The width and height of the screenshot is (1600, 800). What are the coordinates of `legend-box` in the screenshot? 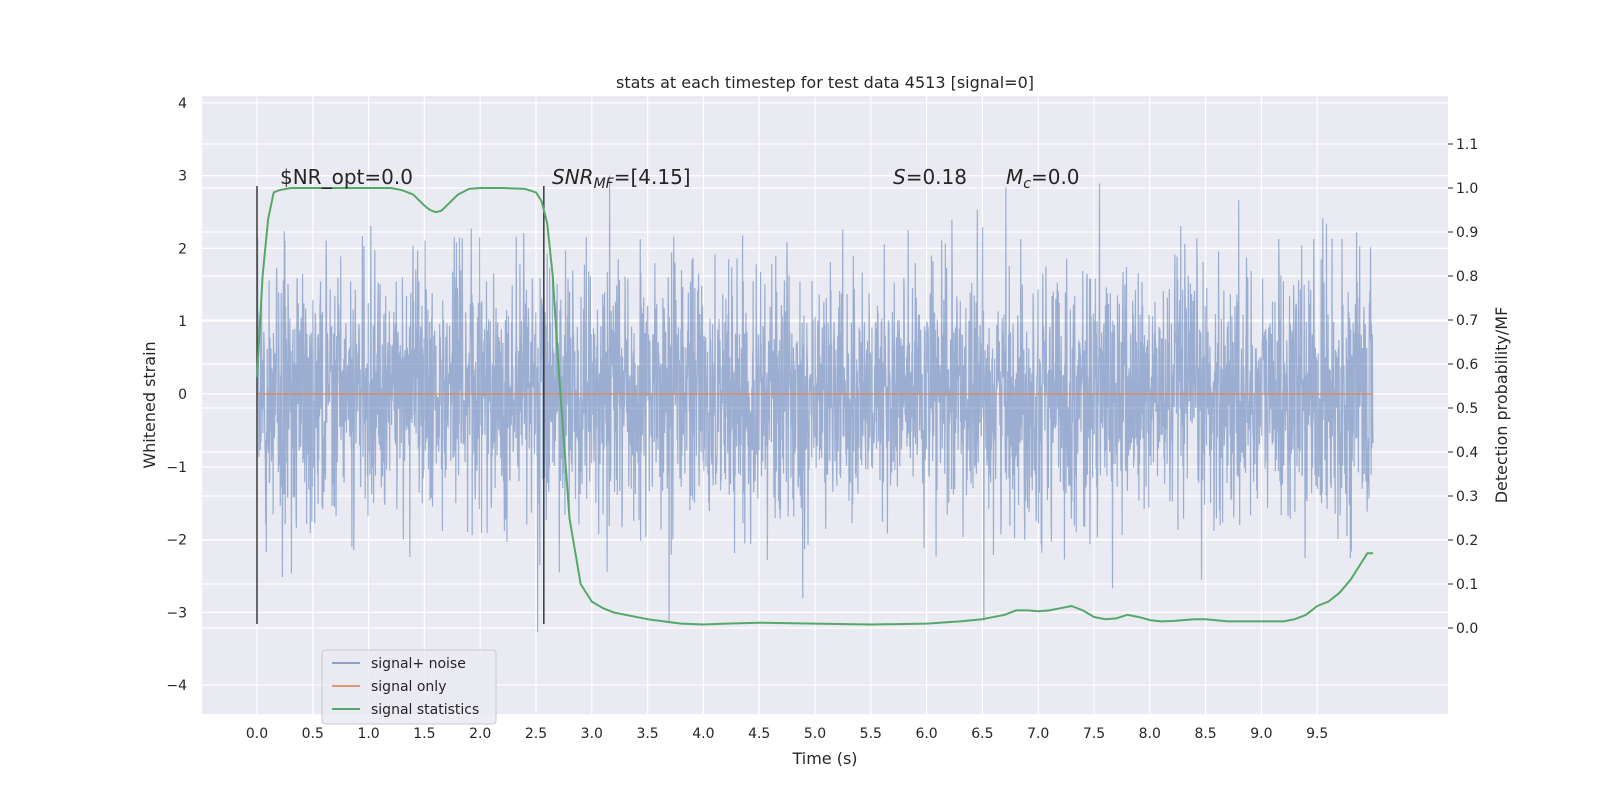 It's located at (409, 687).